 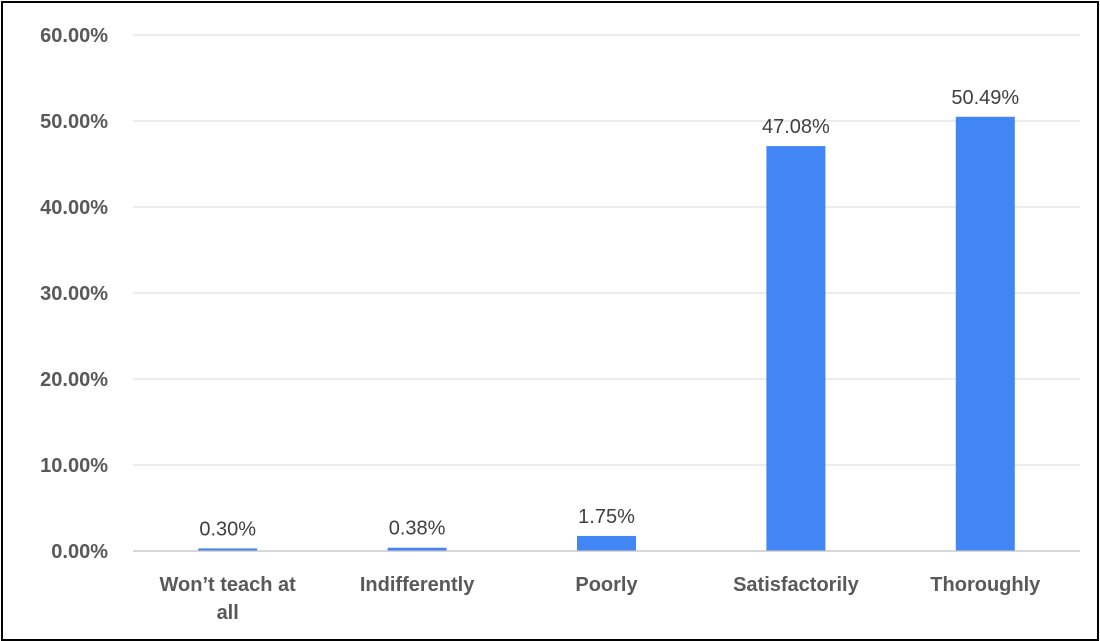 I want to click on y-tick-label: 20.00%, so click(x=74, y=380).